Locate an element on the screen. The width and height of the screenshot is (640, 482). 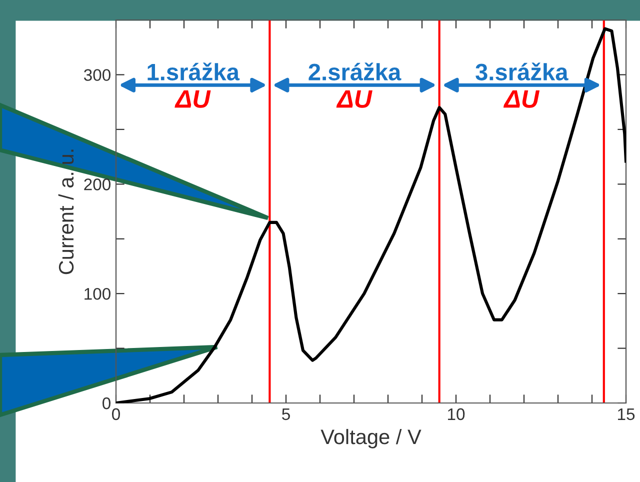
y-tick-label: 300 is located at coordinates (97, 75).